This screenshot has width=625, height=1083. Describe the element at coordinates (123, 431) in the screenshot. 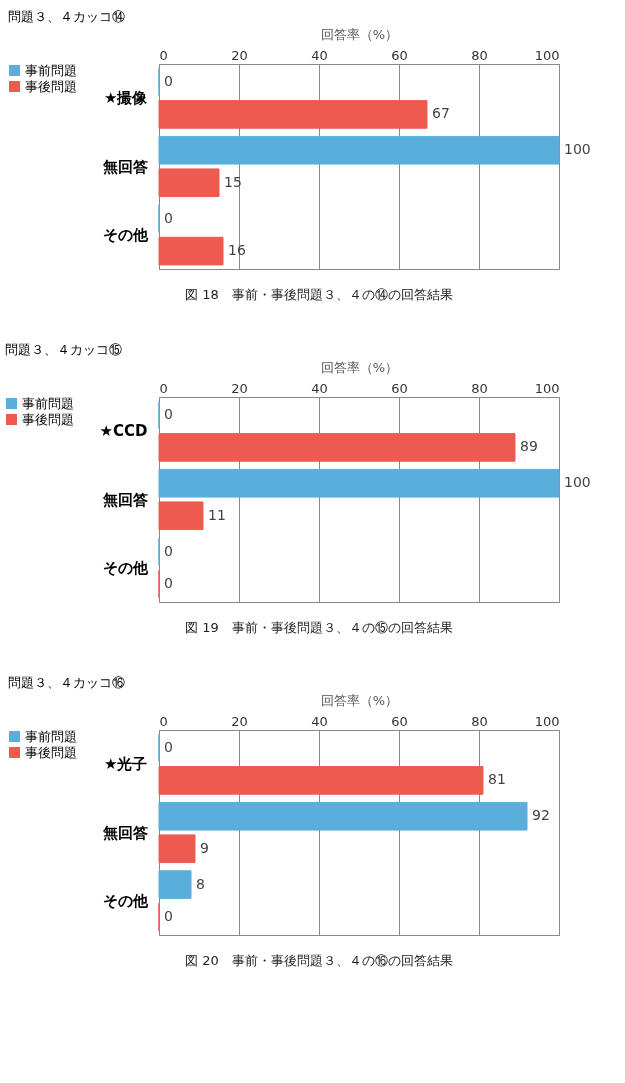

I see `y-tick-label: ★CCD` at that location.